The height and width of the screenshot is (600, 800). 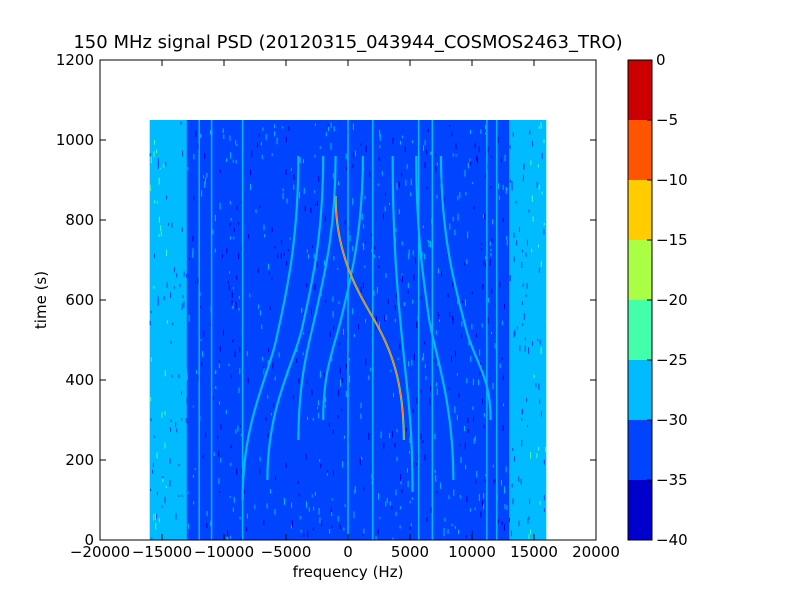 I want to click on y-tick-label: 800, so click(x=79, y=220).